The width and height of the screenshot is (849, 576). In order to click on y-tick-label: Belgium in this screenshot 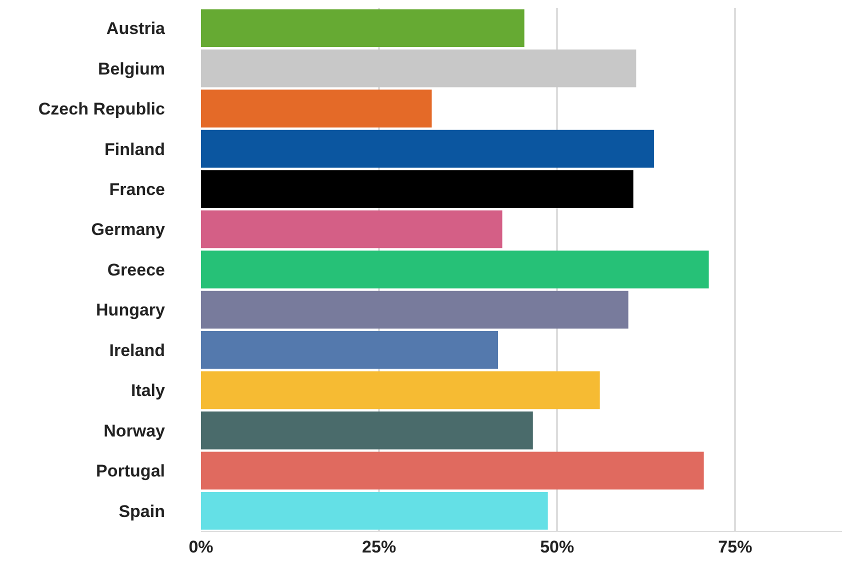, I will do `click(131, 68)`.